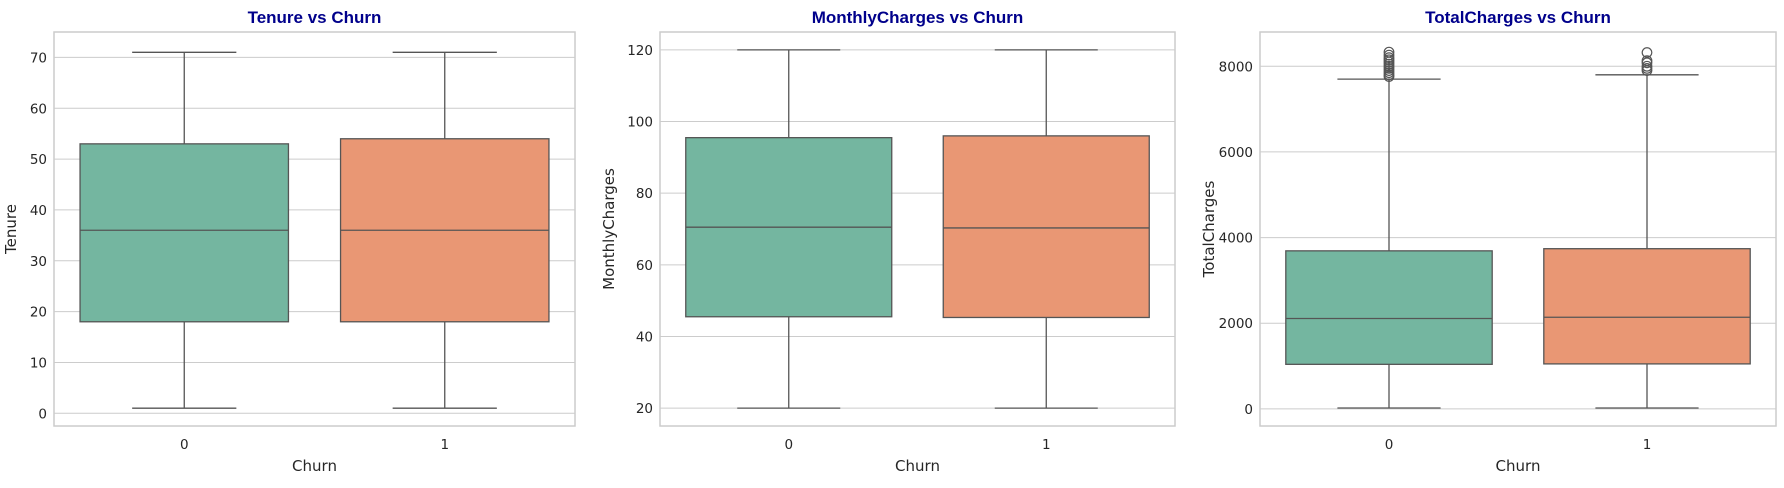 Image resolution: width=1784 pixels, height=488 pixels. What do you see at coordinates (640, 123) in the screenshot?
I see `y-tick-label: 100` at bounding box center [640, 123].